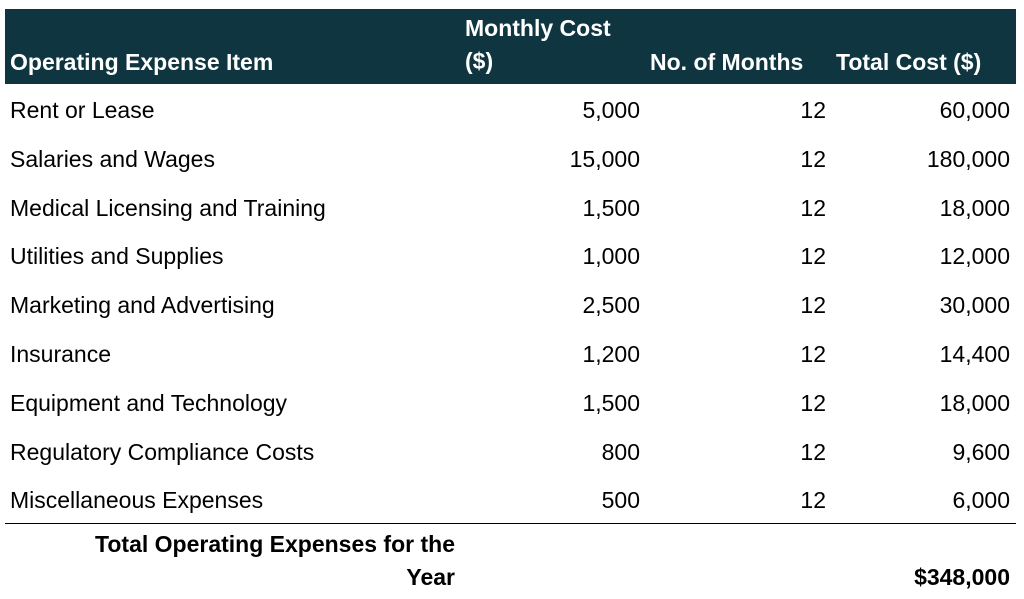  I want to click on cell-item: Insurance, so click(61, 353).